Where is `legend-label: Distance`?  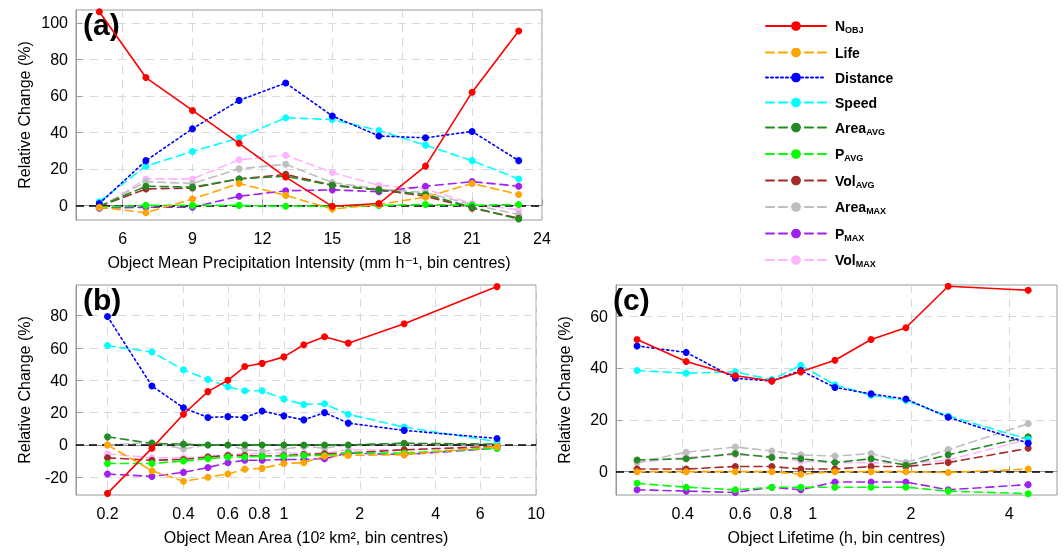
legend-label: Distance is located at coordinates (864, 77).